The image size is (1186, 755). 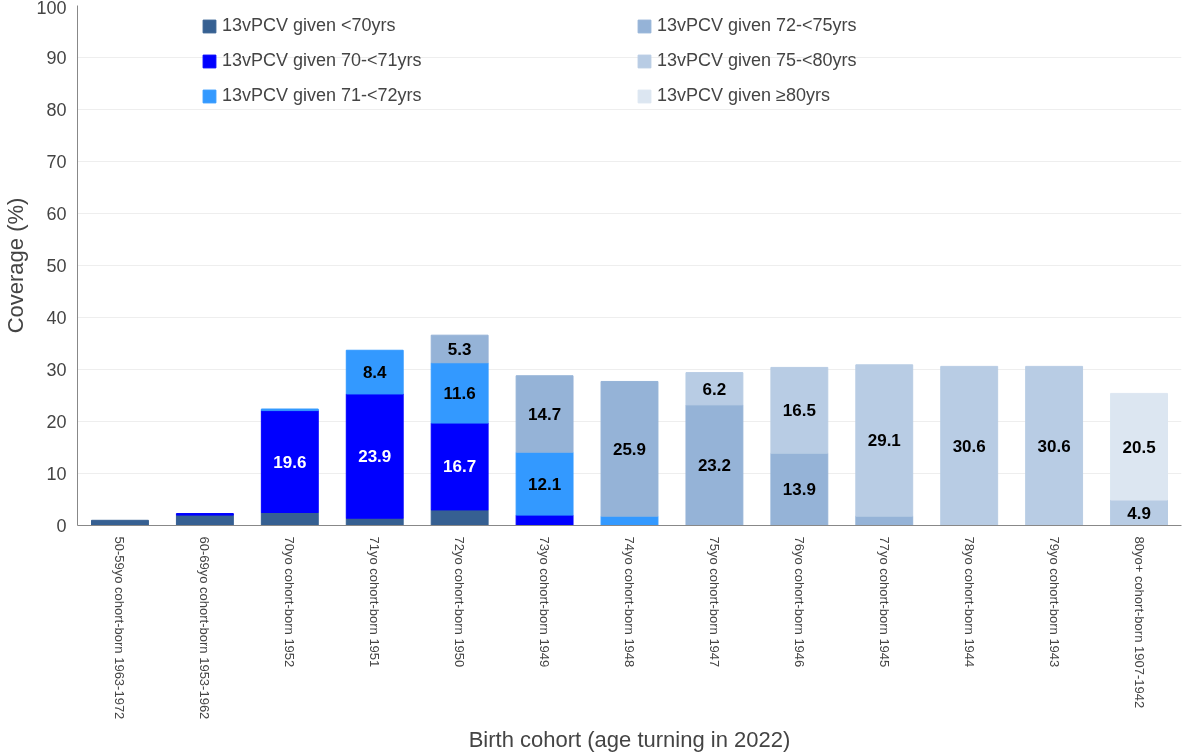 I want to click on y-tick-label: 70, so click(x=56, y=162).